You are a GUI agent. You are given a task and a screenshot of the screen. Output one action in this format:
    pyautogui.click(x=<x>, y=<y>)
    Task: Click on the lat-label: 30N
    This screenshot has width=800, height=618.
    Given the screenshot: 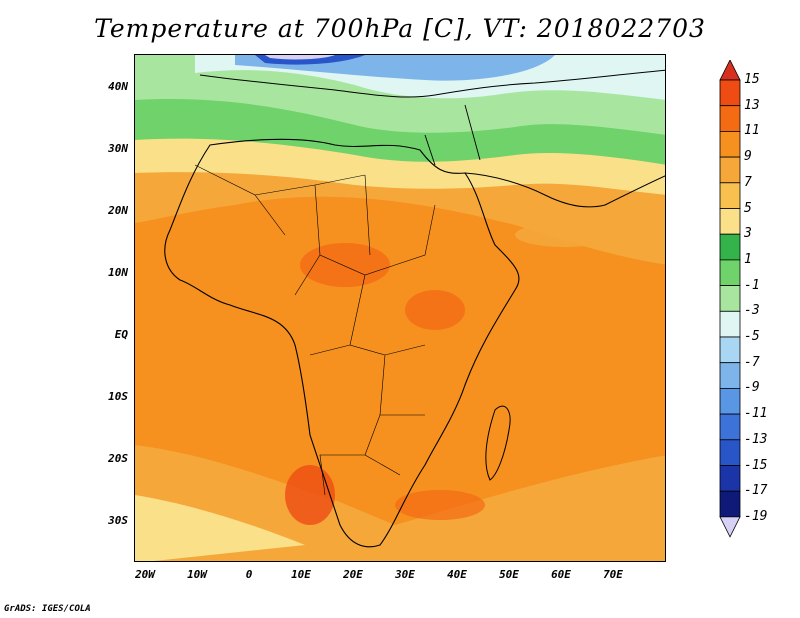 What is the action you would take?
    pyautogui.click(x=118, y=148)
    